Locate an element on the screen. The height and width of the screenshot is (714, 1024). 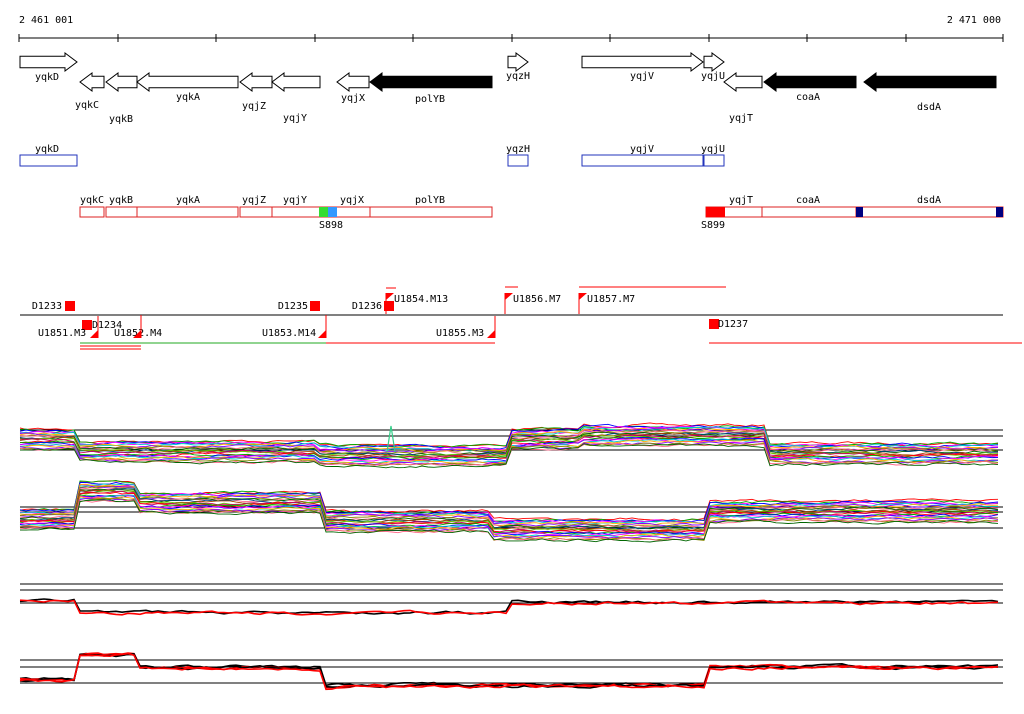
ruler-end-label: 2 471 000 is located at coordinates (974, 20).